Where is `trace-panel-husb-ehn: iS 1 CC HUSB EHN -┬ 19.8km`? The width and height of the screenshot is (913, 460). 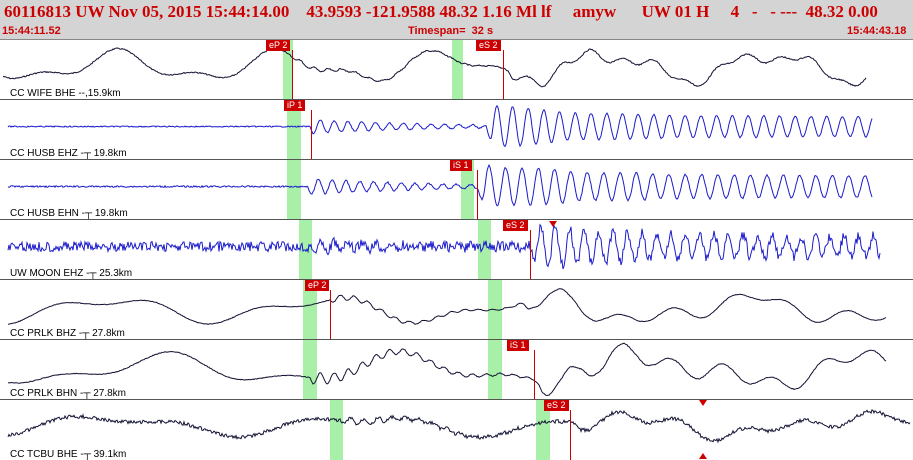
trace-panel-husb-ehn: iS 1 CC HUSB EHN -┬ 19.8km is located at coordinates (456, 190).